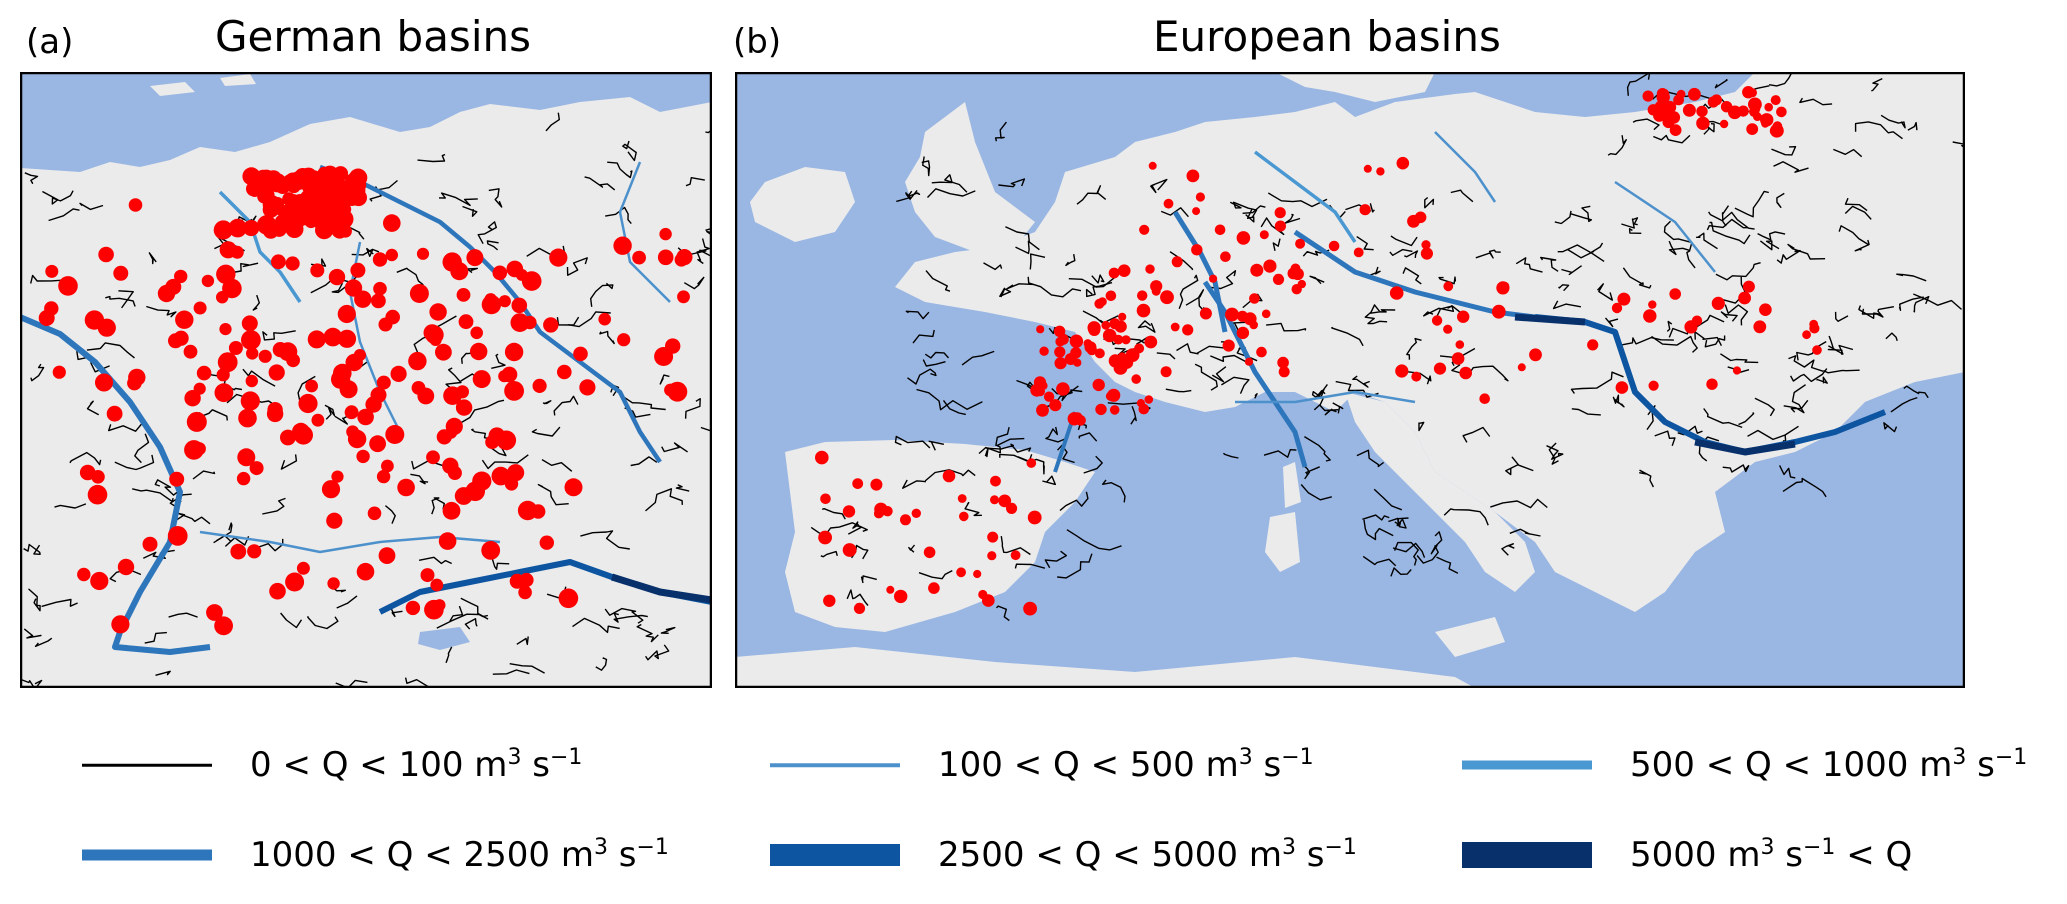 This screenshot has width=2067, height=904. What do you see at coordinates (1829, 765) in the screenshot?
I see `legend-label: 500 < Q < 1000 m3 s−1` at bounding box center [1829, 765].